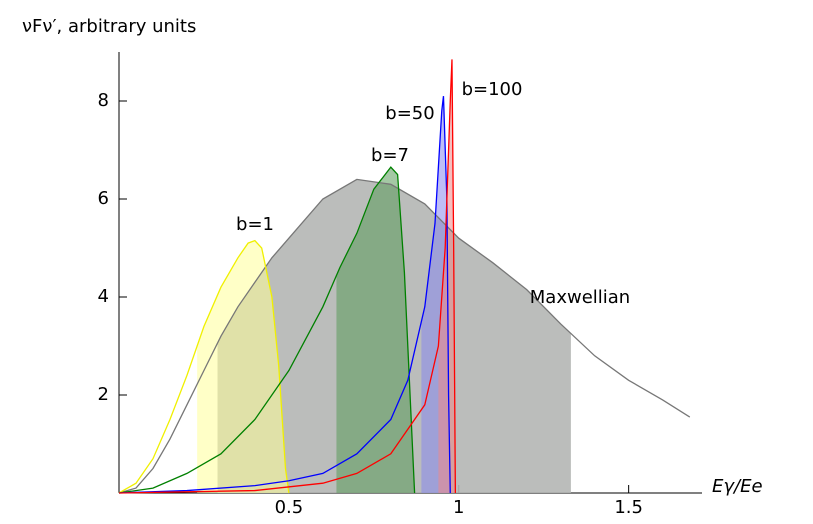 The height and width of the screenshot is (524, 813). What do you see at coordinates (103, 296) in the screenshot?
I see `y-tick-label: 4` at bounding box center [103, 296].